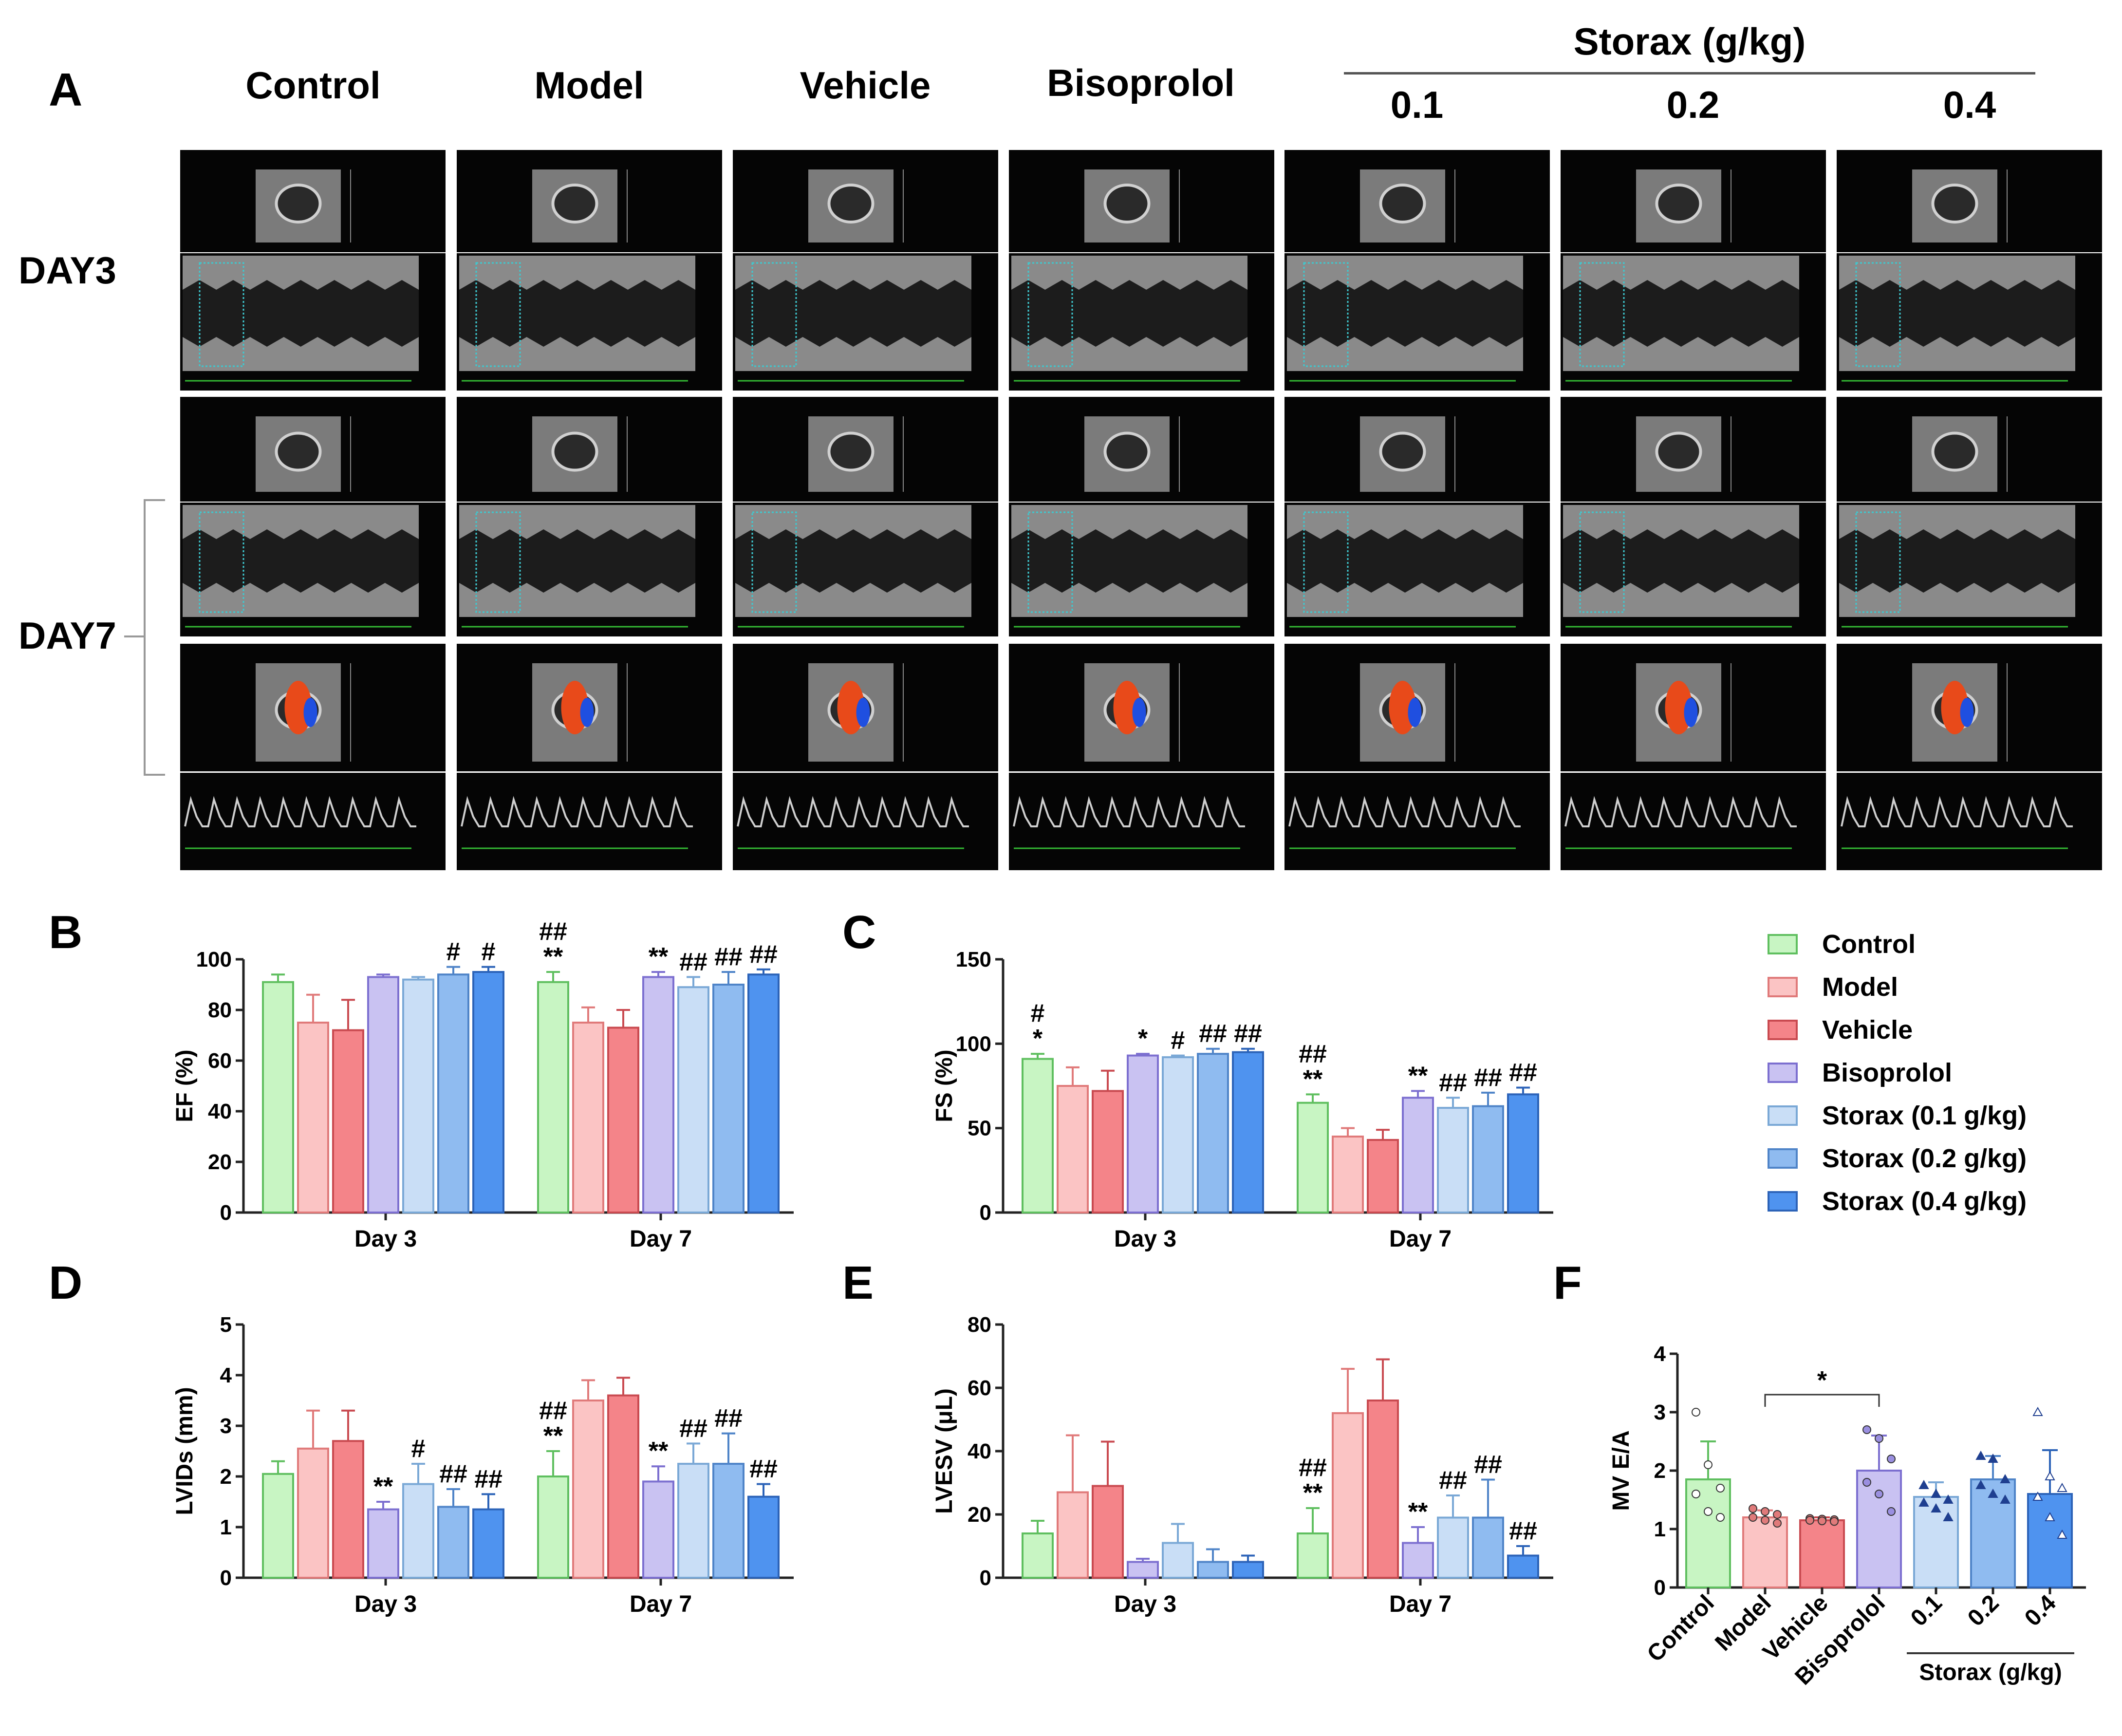  Describe the element at coordinates (980, 1451) in the screenshot. I see `y-tick-label: 40` at that location.